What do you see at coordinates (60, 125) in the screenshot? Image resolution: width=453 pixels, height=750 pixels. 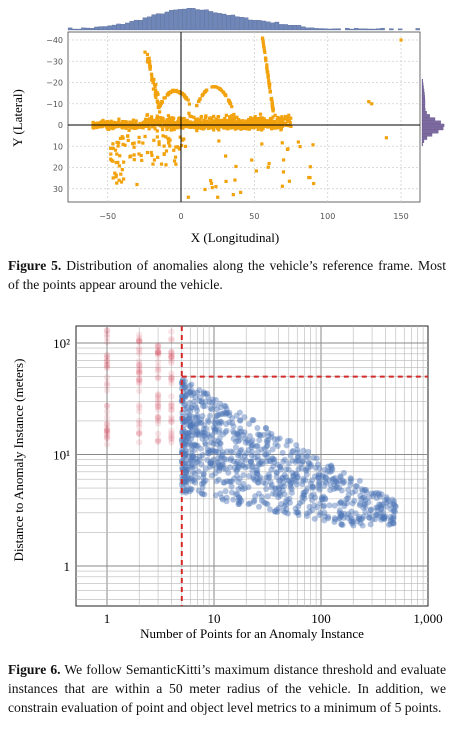 I see `figure5-y-tick-label: 0` at bounding box center [60, 125].